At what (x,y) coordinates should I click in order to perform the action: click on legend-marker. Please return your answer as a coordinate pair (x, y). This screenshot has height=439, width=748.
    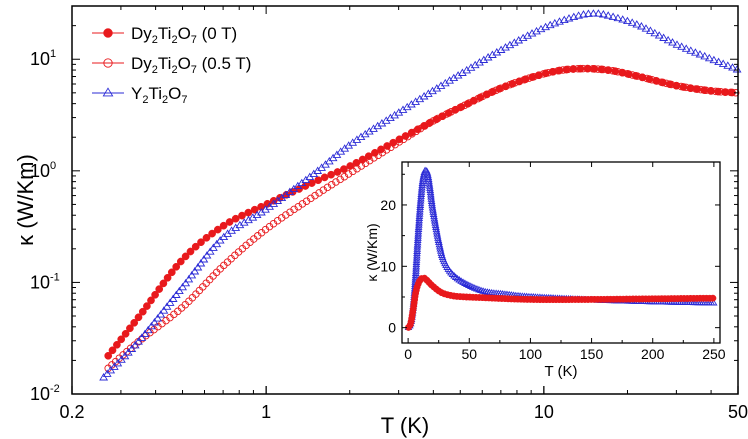
    Looking at the image, I should click on (108, 33).